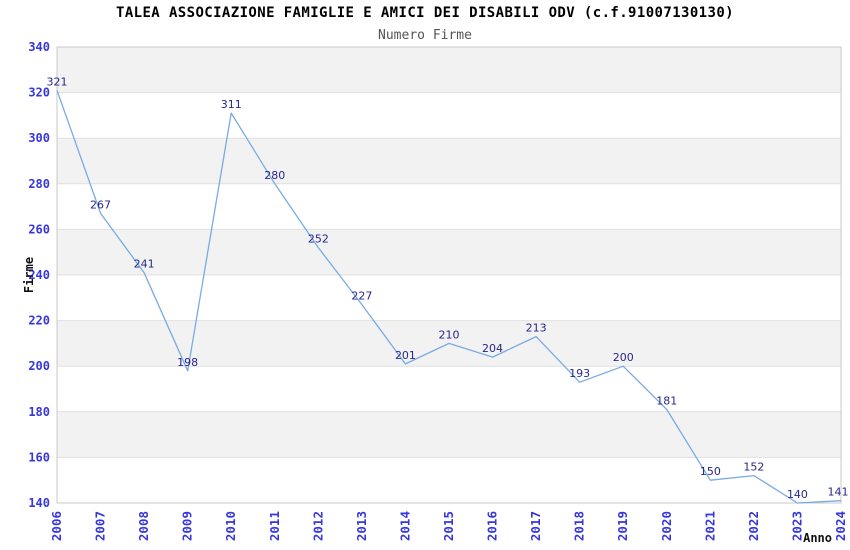 The height and width of the screenshot is (550, 850). Describe the element at coordinates (796, 526) in the screenshot. I see `x-tick-label: 2023` at that location.